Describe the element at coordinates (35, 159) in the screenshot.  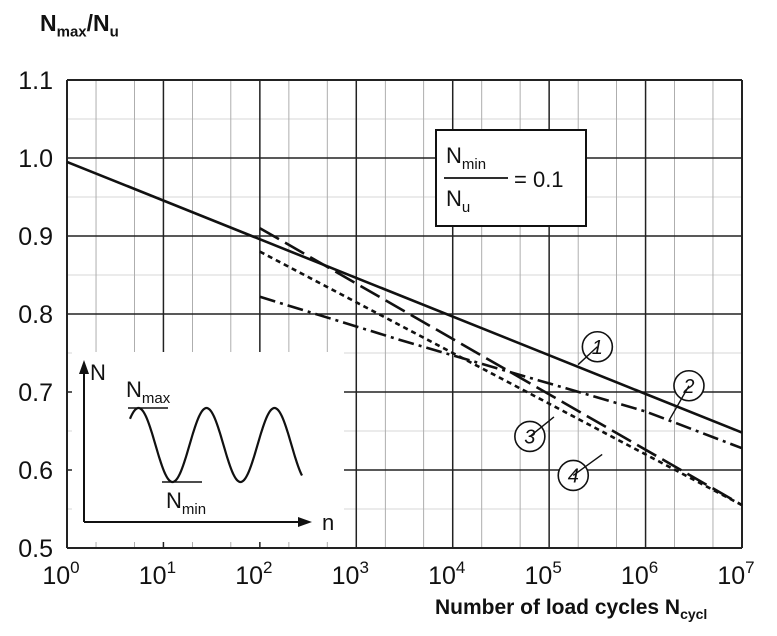
I see `y-tick-label: 1.0` at that location.